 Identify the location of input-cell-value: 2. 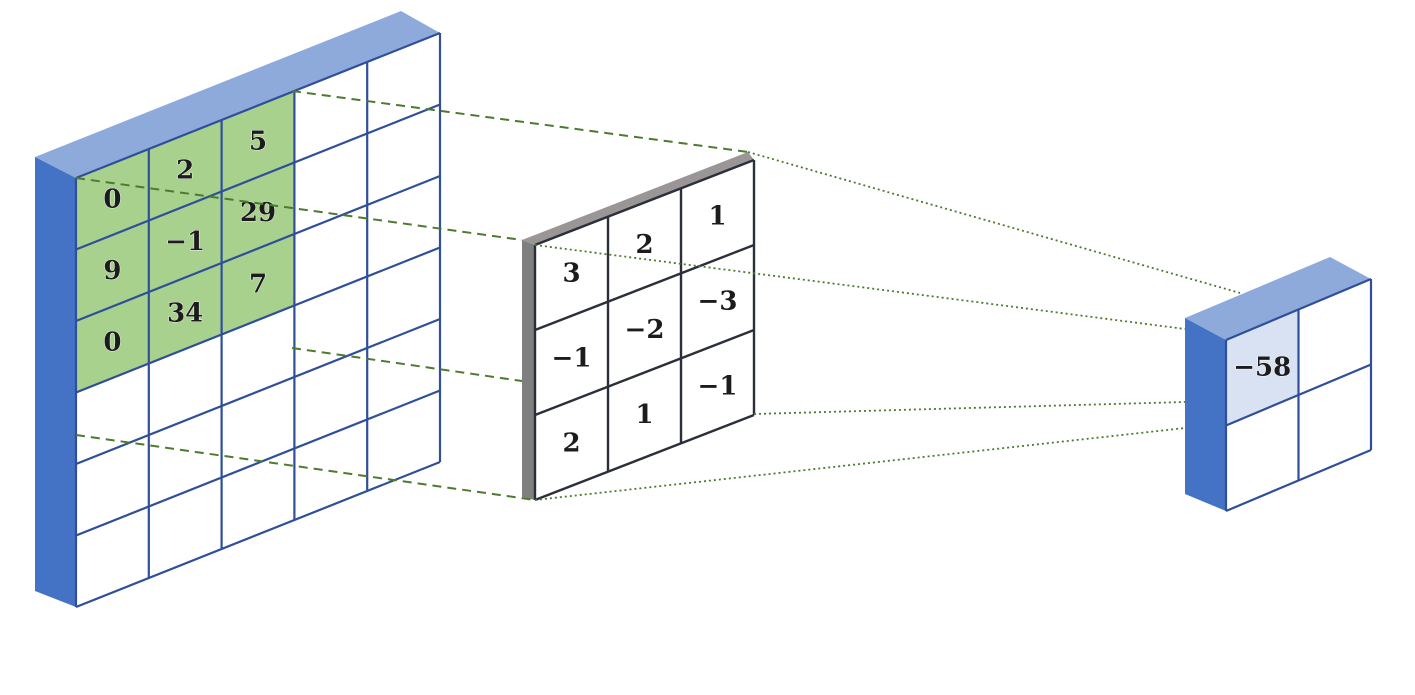
(185, 170).